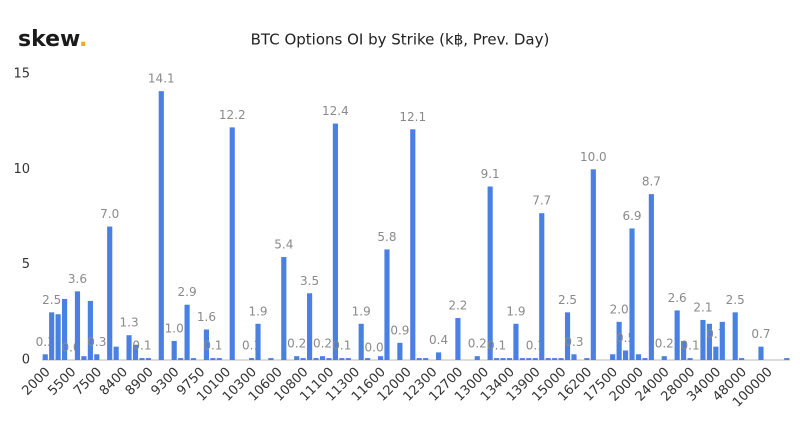  Describe the element at coordinates (21, 169) in the screenshot. I see `y-tick-label: 10` at that location.